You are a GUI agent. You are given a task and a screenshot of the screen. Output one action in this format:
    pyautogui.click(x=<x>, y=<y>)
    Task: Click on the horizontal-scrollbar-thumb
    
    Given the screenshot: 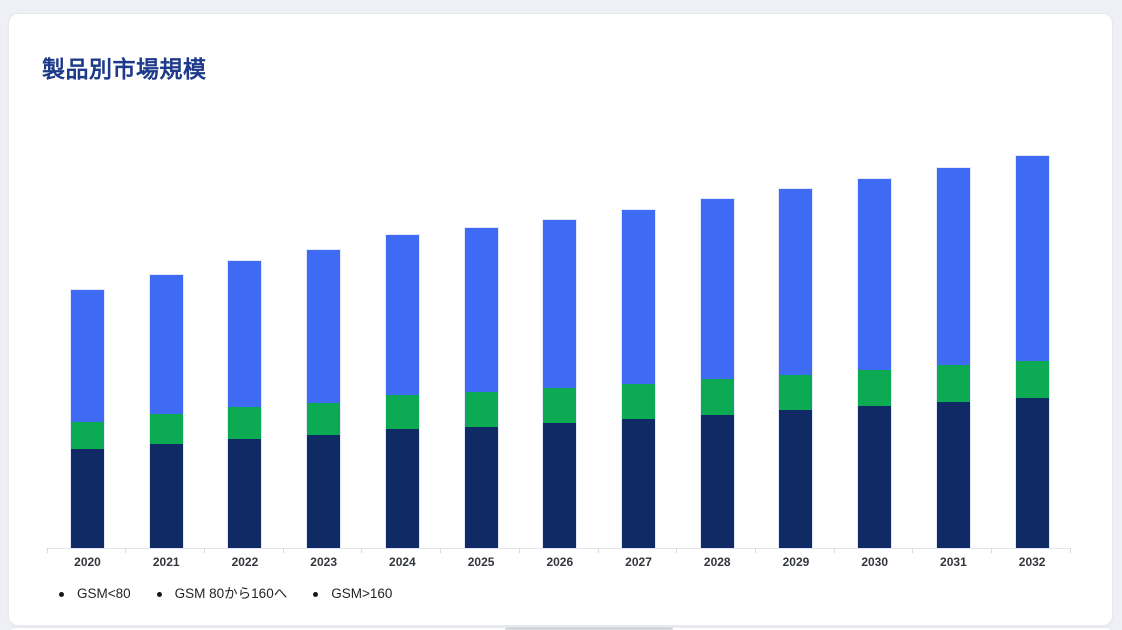 What is the action you would take?
    pyautogui.click(x=589, y=628)
    